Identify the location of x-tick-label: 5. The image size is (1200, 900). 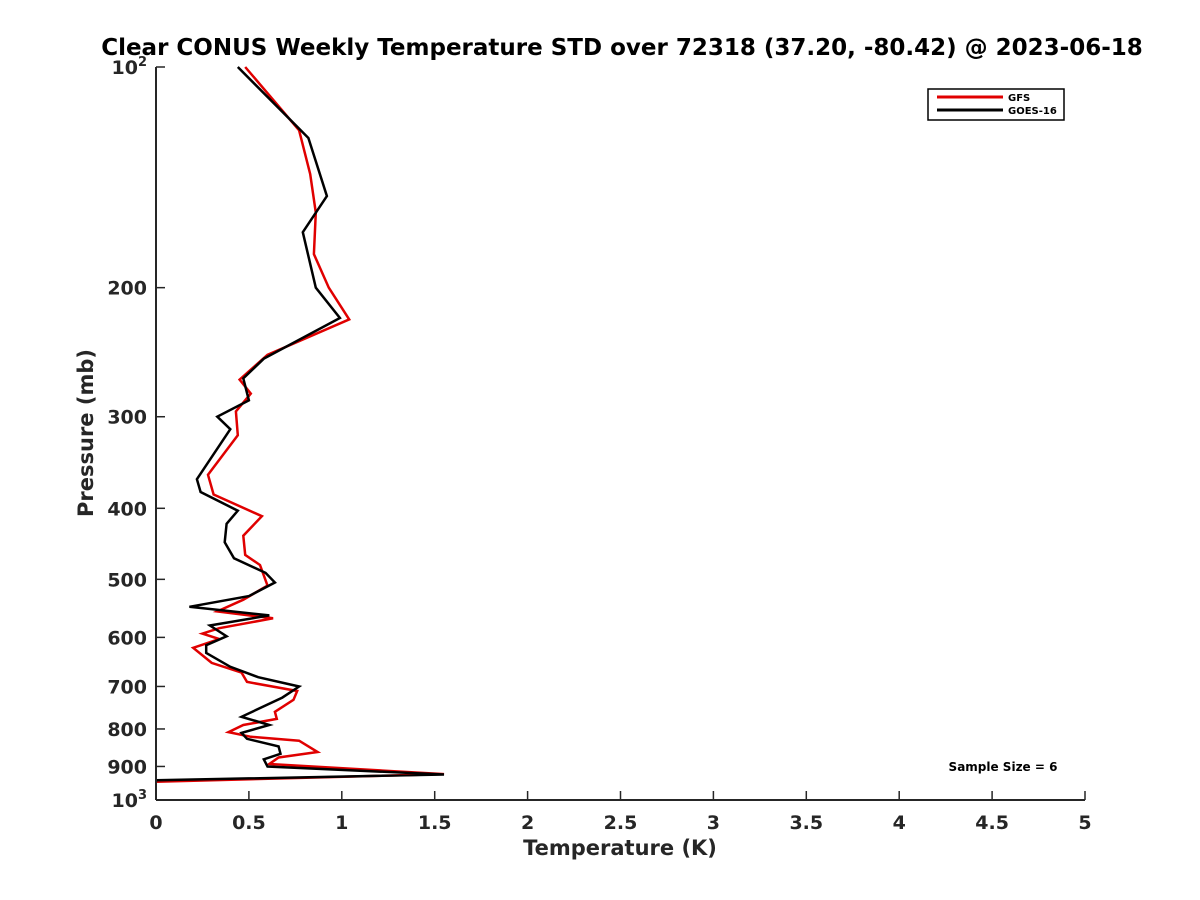
(1084, 823).